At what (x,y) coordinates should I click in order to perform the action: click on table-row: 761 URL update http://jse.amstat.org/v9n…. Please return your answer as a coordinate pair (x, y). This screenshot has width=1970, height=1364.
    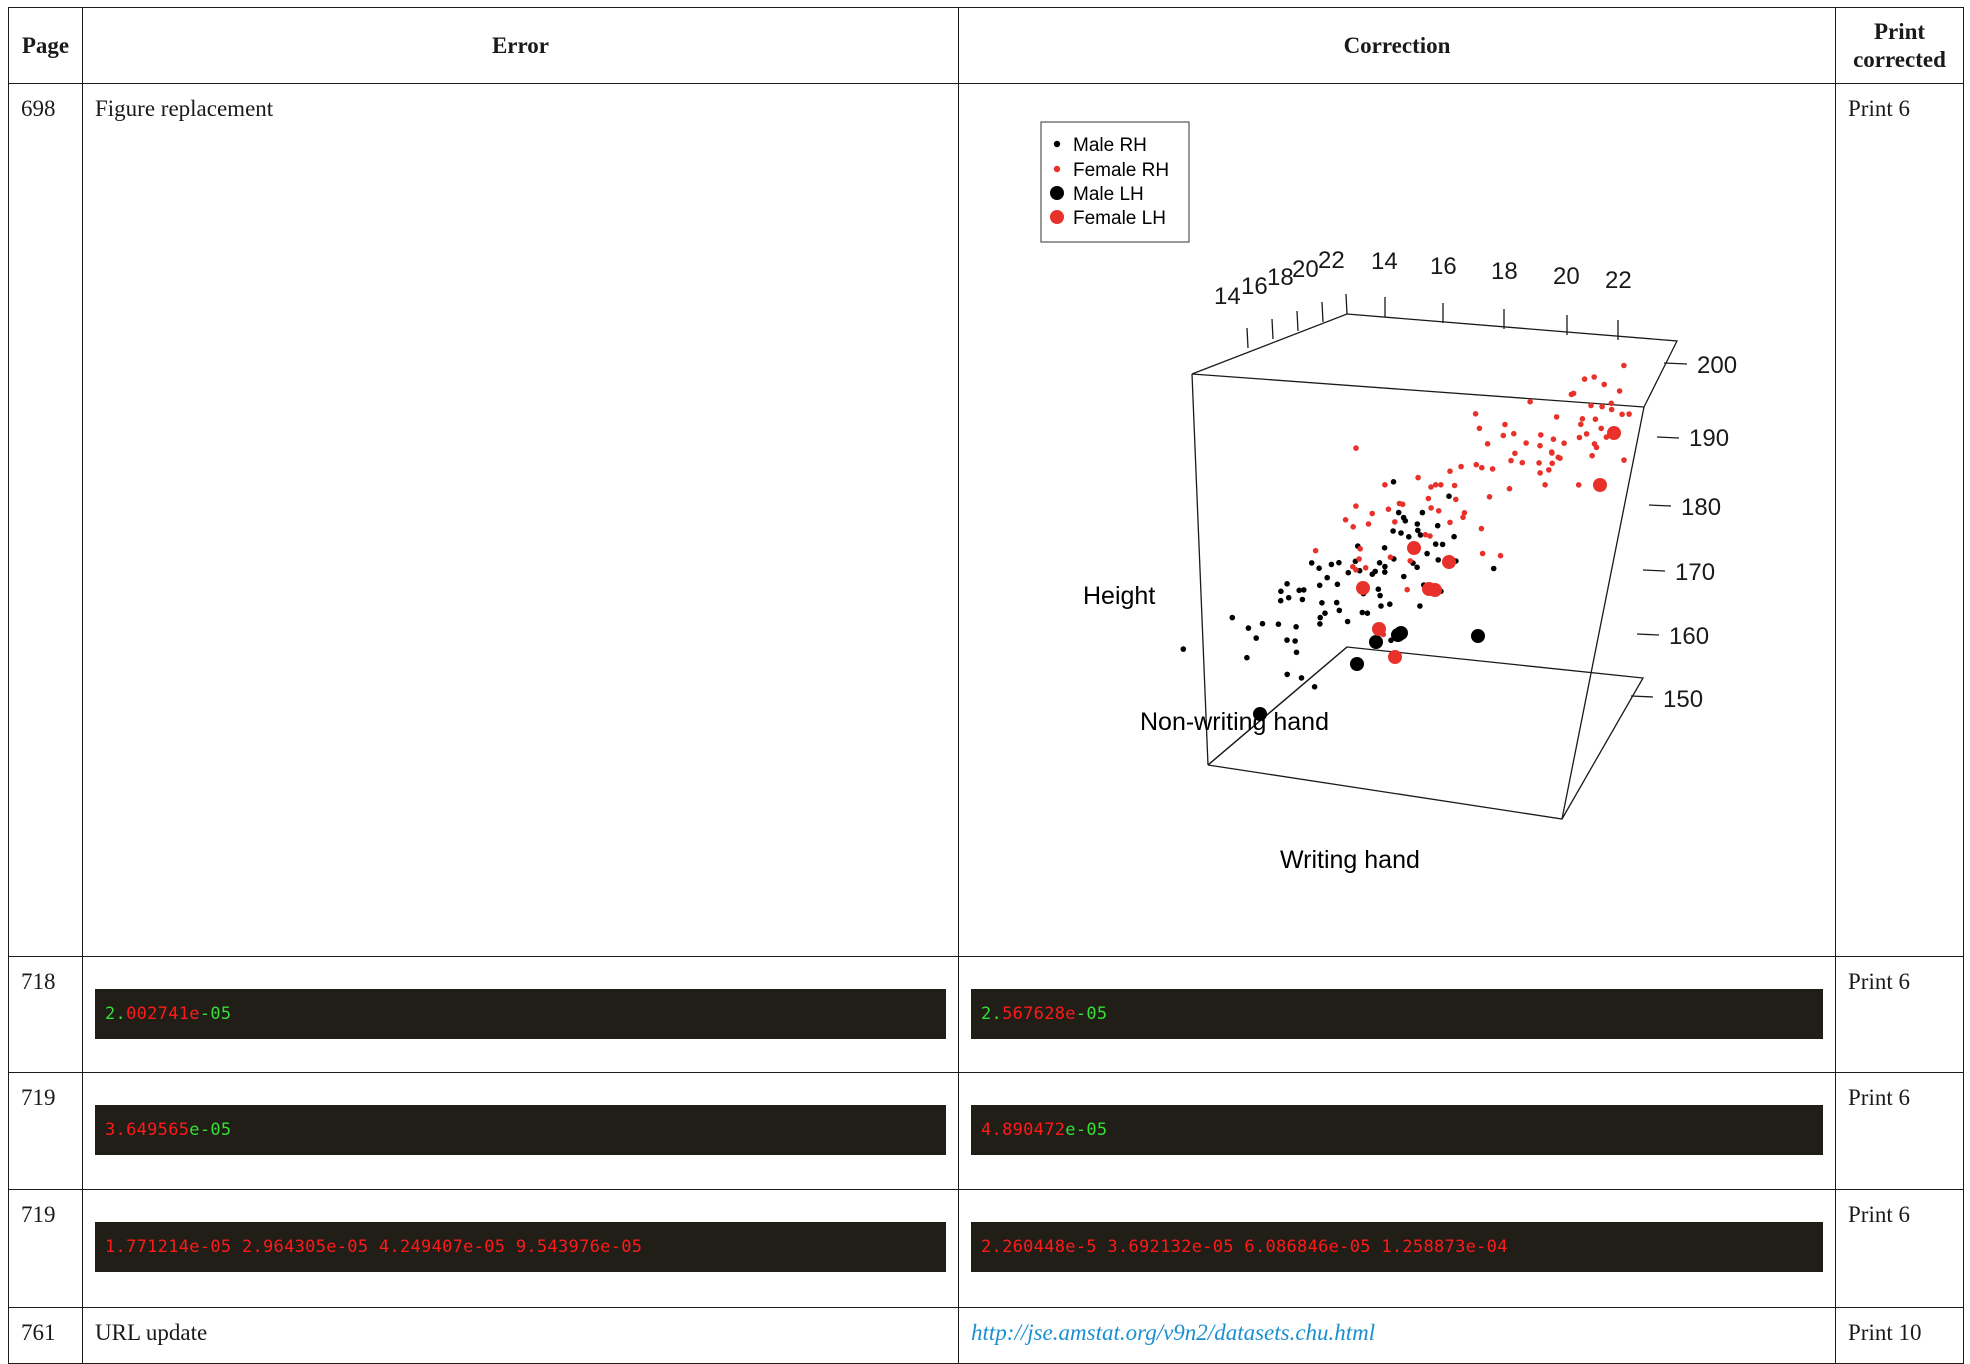
    Looking at the image, I should click on (986, 1335).